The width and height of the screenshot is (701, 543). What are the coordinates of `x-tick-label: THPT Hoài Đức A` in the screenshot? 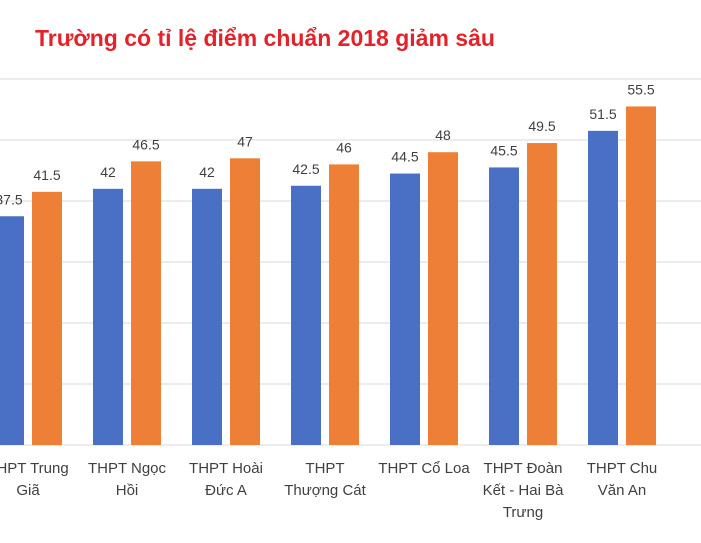 It's located at (226, 479).